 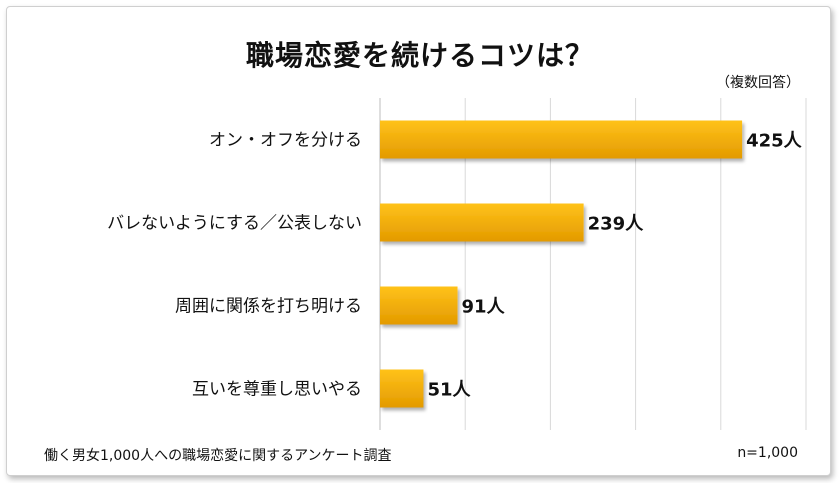 I want to click on category-label: 周囲に関係を打ち明ける, so click(x=268, y=307).